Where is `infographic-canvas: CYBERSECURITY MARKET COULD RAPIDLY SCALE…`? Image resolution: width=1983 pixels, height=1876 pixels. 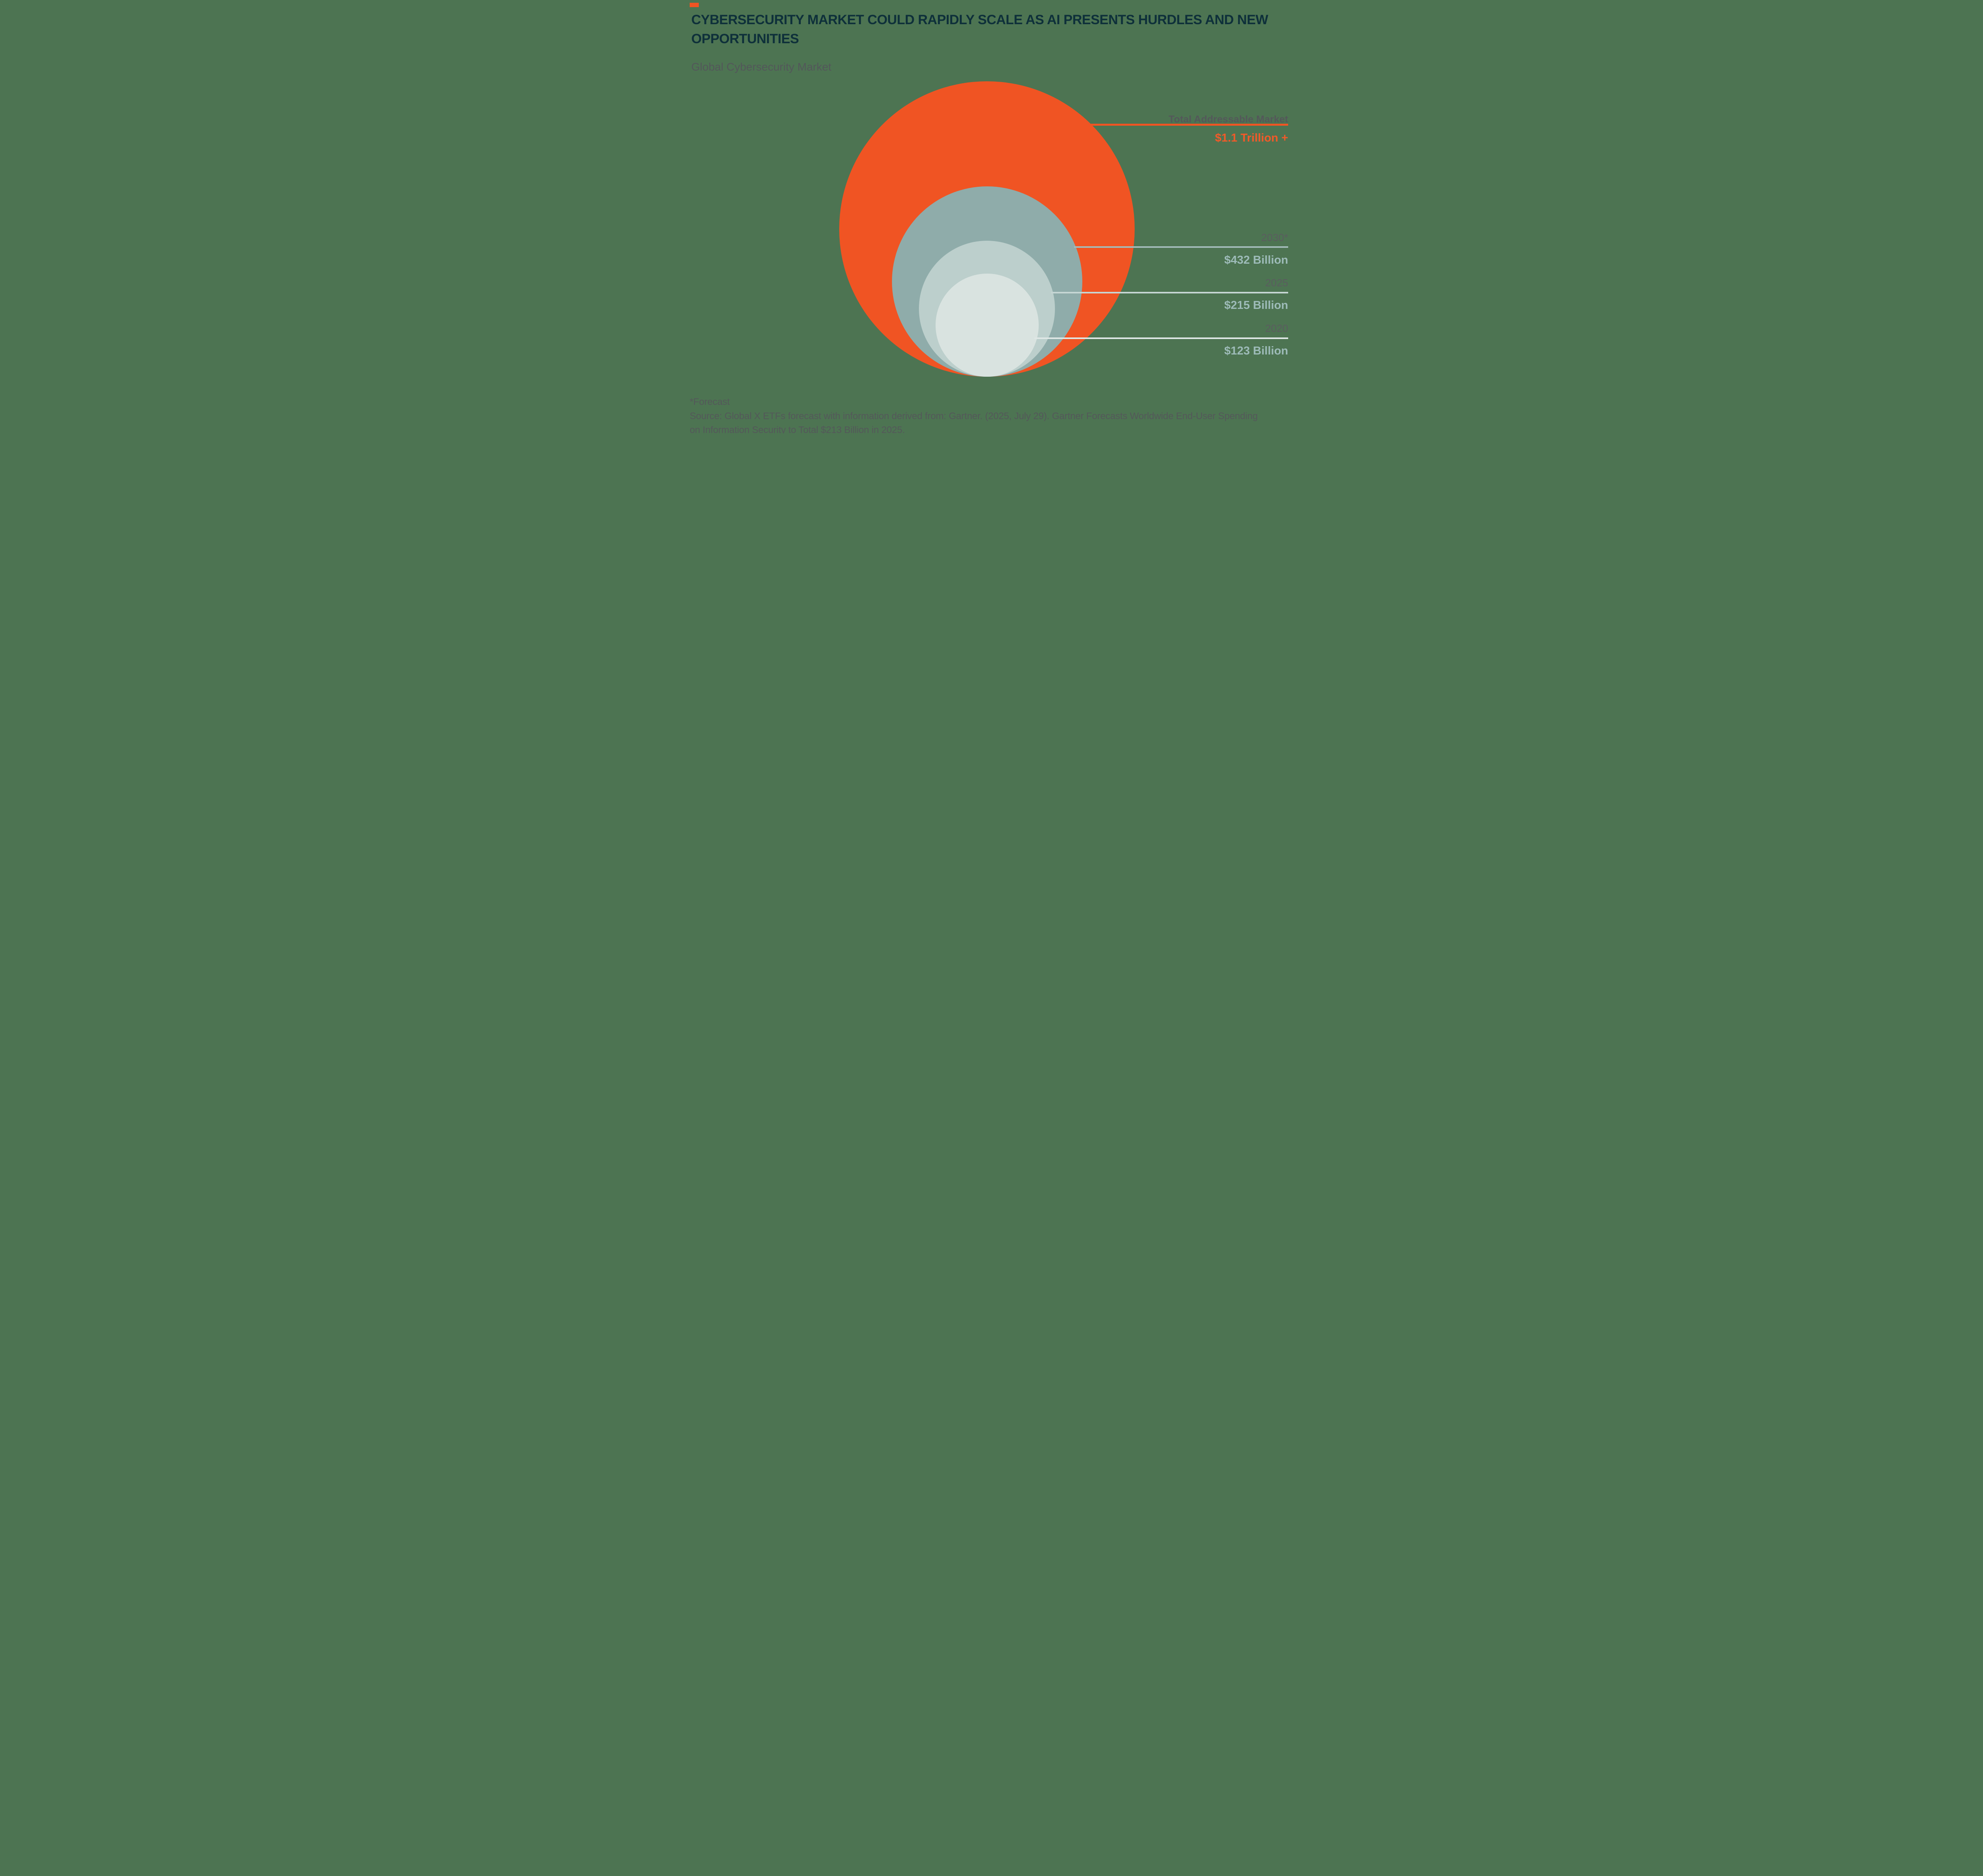
infographic-canvas: CYBERSECURITY MARKET COULD RAPIDLY SCALE… is located at coordinates (991, 216).